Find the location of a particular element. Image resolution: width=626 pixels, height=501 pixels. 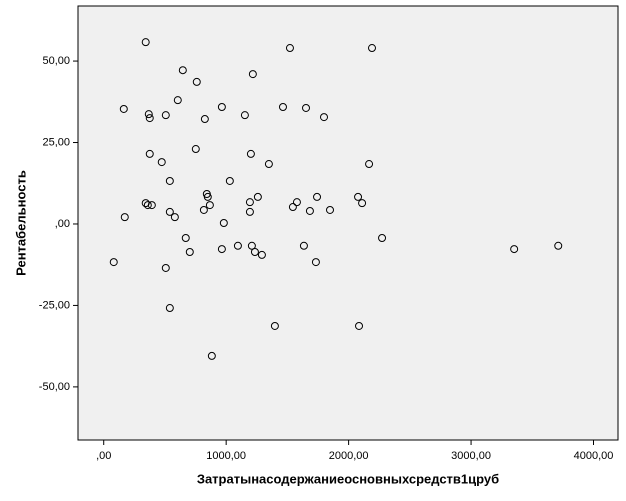

y-tick-label: ,00 is located at coordinates (62, 224).